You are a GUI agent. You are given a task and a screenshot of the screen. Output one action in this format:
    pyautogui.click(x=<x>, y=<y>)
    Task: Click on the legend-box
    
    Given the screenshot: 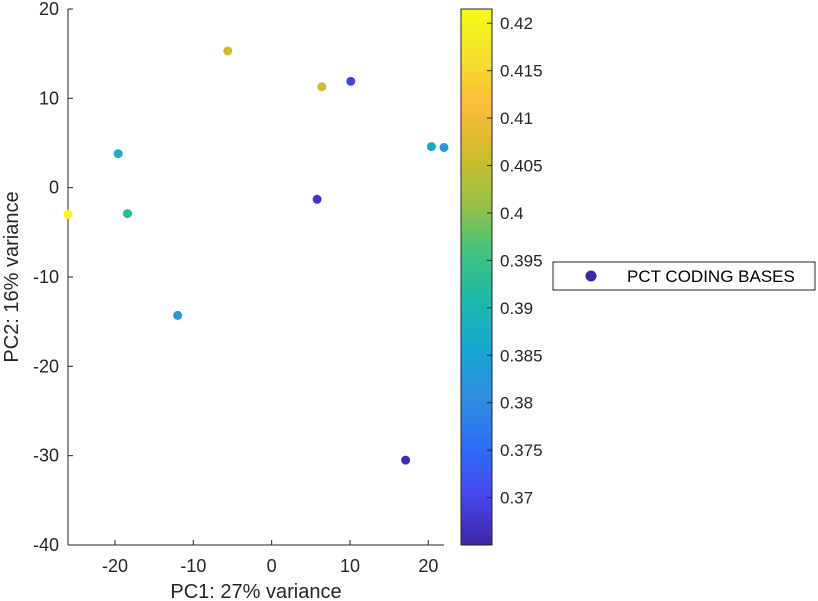 What is the action you would take?
    pyautogui.click(x=684, y=276)
    